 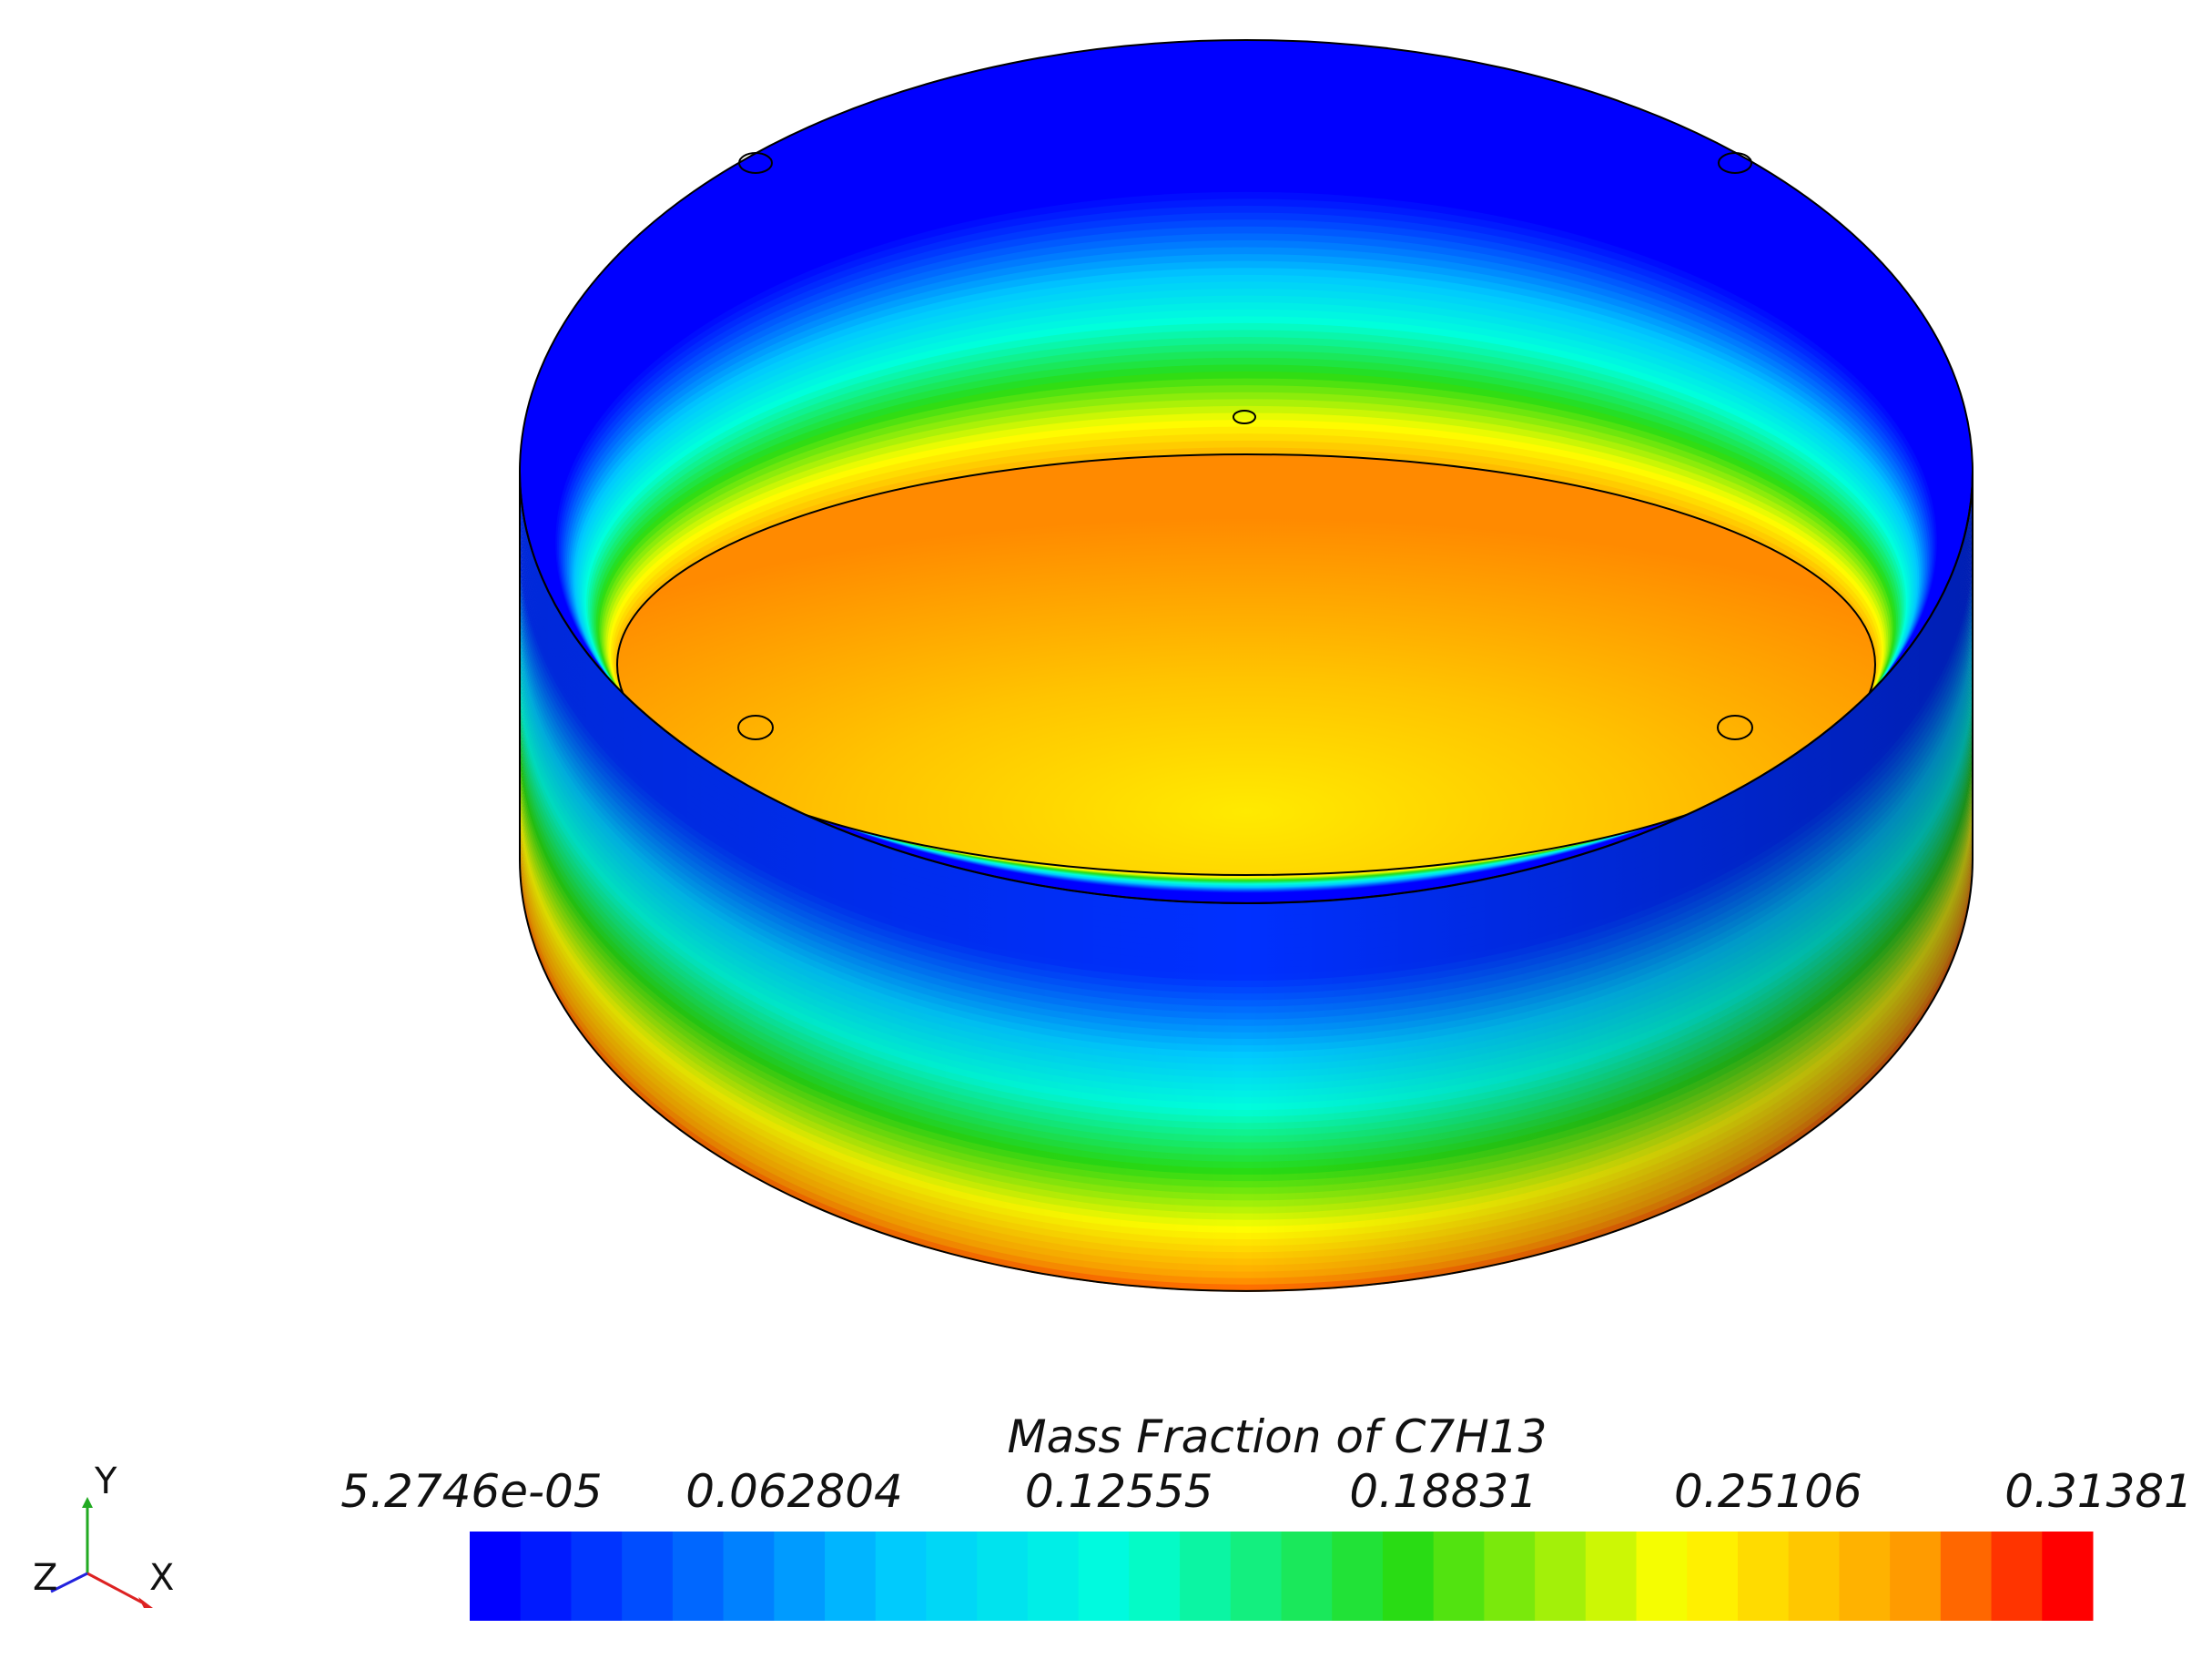 What do you see at coordinates (69, 1583) in the screenshot?
I see `z-axis` at bounding box center [69, 1583].